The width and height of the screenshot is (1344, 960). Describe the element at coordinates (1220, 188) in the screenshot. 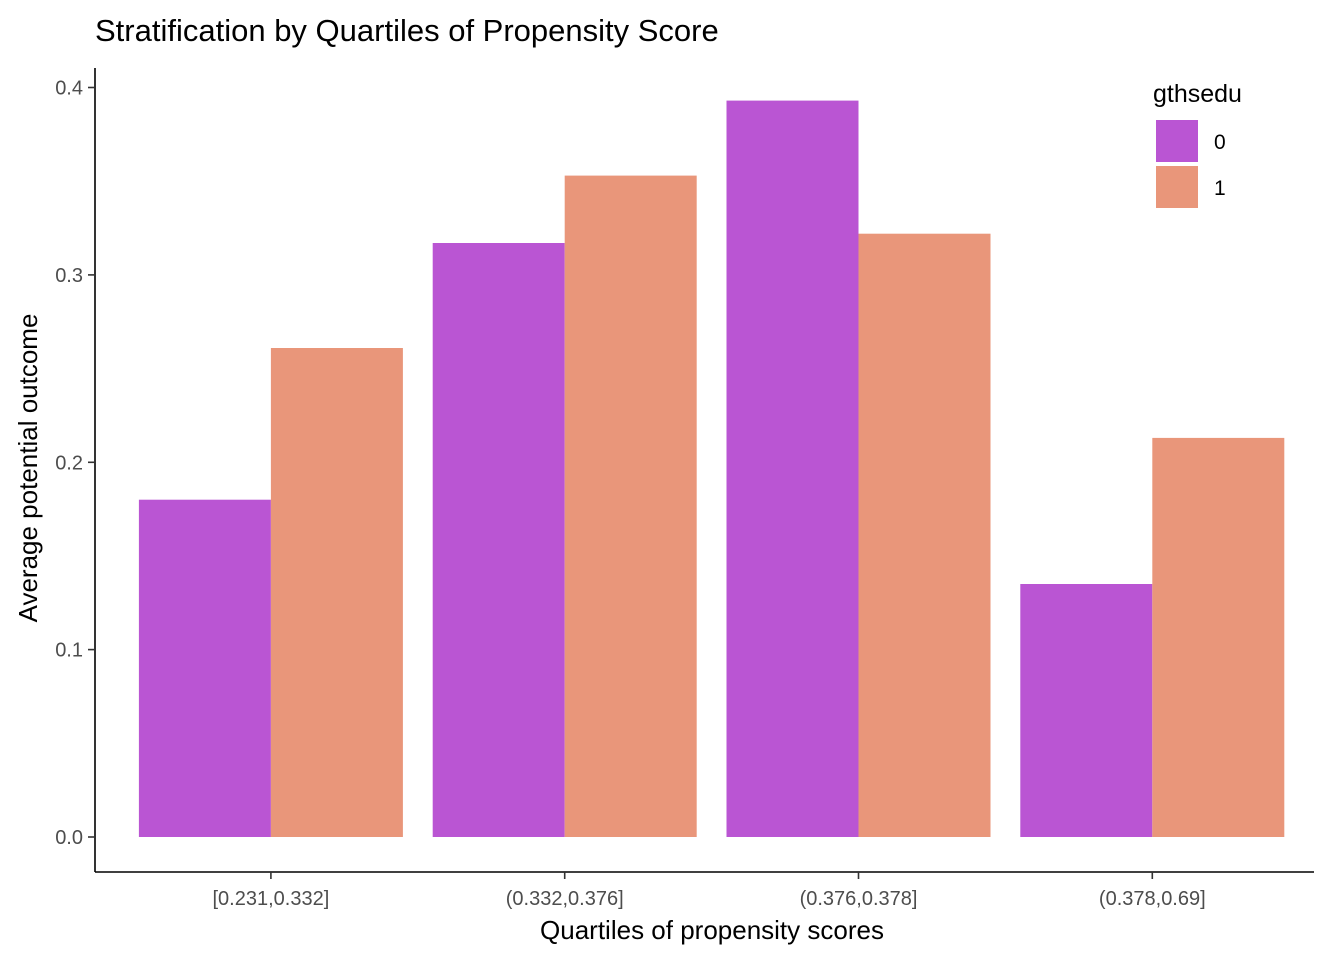

I see `legend-label-1: 1` at that location.